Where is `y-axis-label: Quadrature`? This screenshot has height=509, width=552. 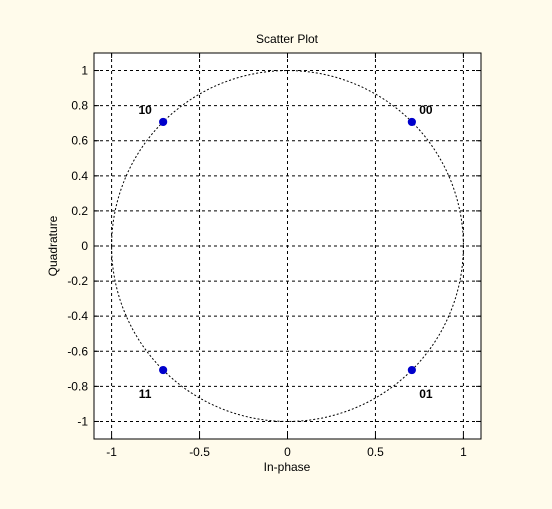
y-axis-label: Quadrature is located at coordinates (53, 245).